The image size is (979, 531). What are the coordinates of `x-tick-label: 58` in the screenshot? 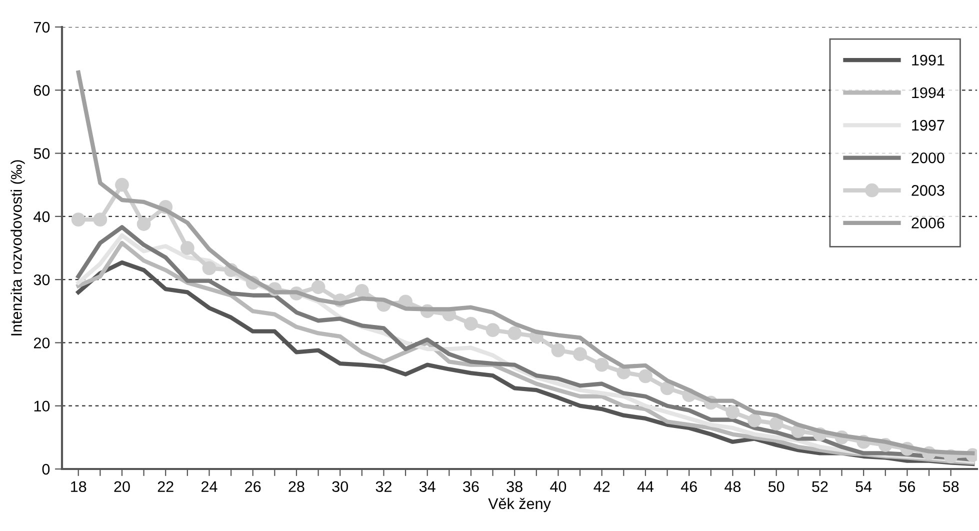 It's located at (950, 486).